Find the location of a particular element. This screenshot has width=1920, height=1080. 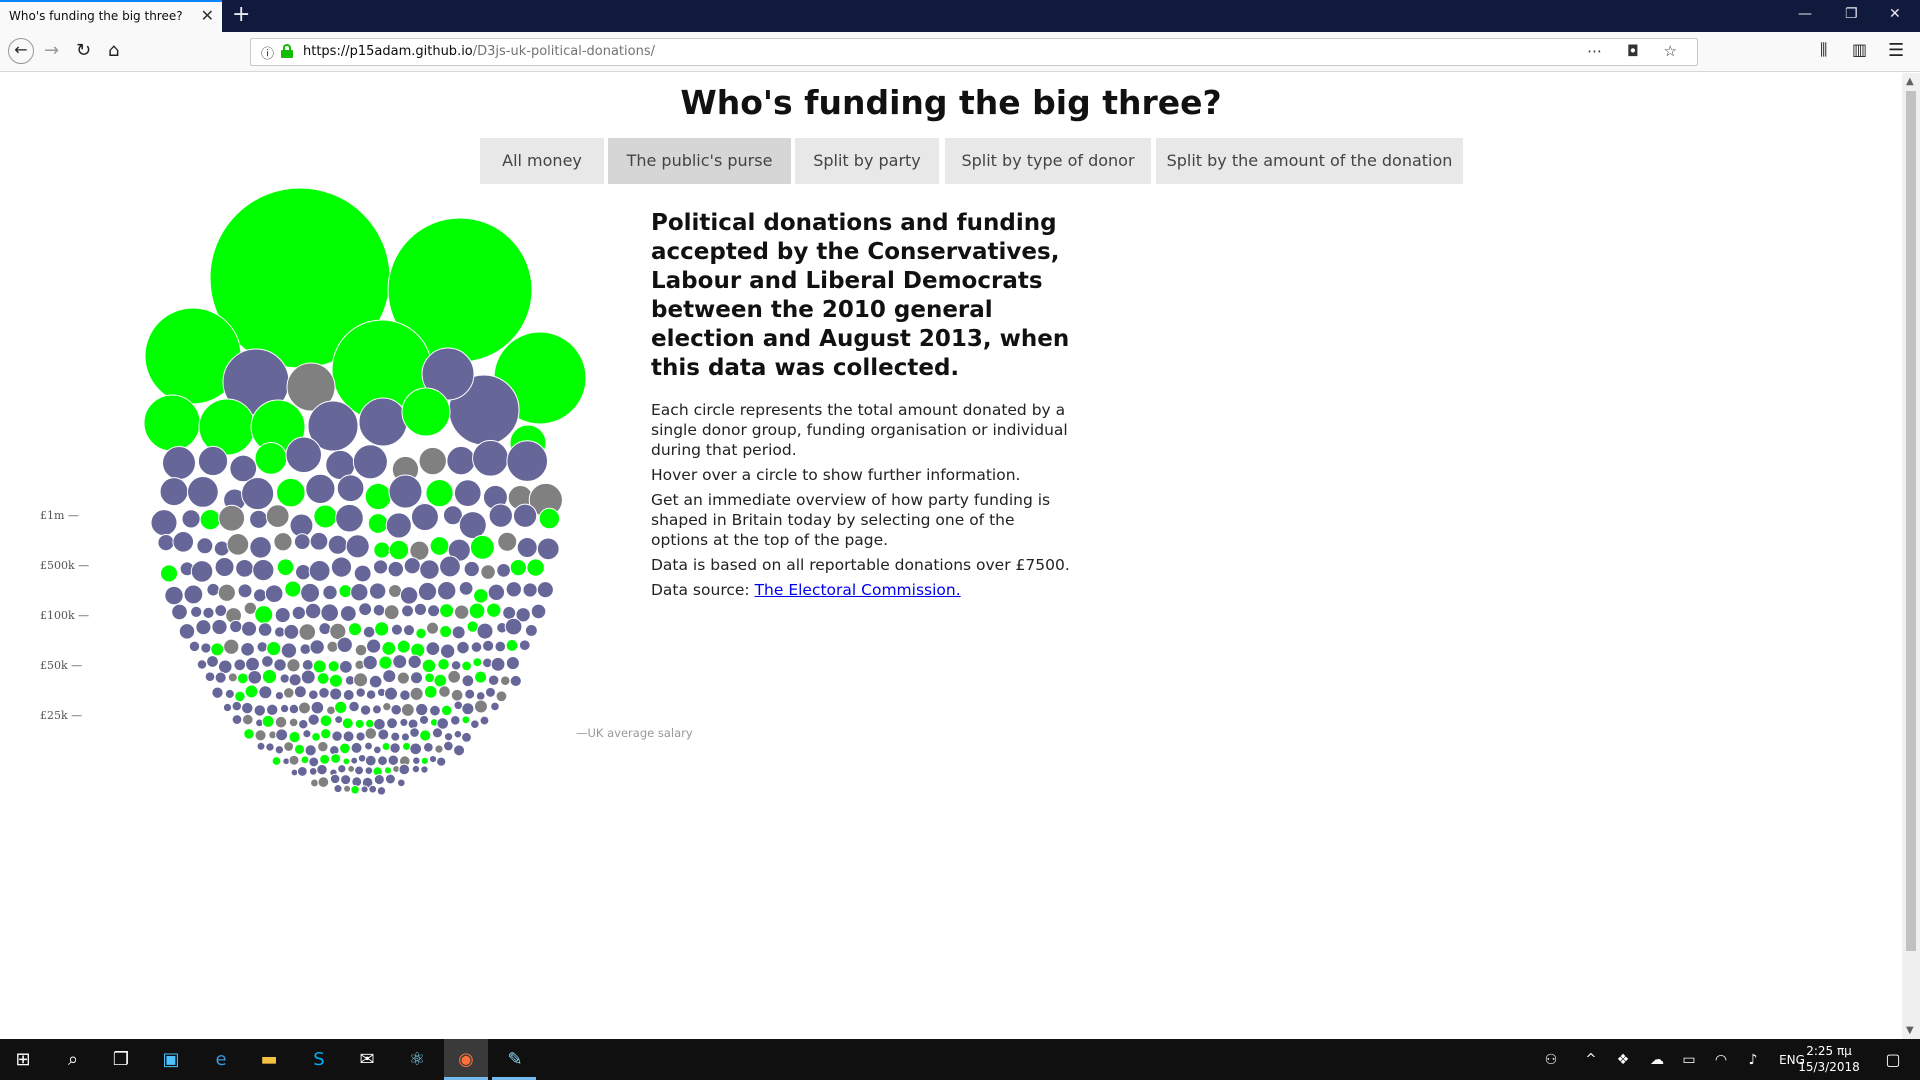

scrollbar-thumb is located at coordinates (1911, 521).